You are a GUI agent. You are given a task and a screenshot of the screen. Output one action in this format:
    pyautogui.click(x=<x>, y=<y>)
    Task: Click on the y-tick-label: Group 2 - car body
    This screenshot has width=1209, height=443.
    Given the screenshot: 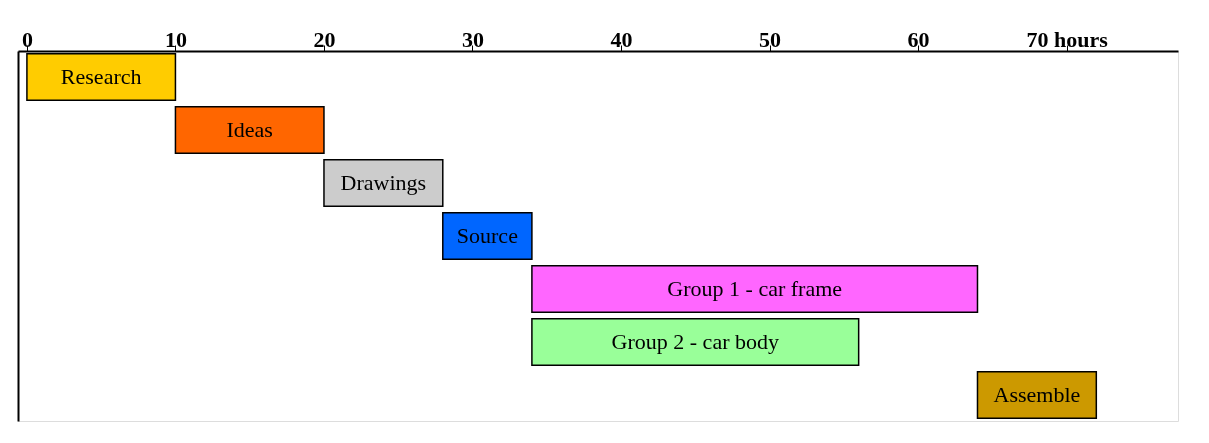 What is the action you would take?
    pyautogui.click(x=695, y=342)
    